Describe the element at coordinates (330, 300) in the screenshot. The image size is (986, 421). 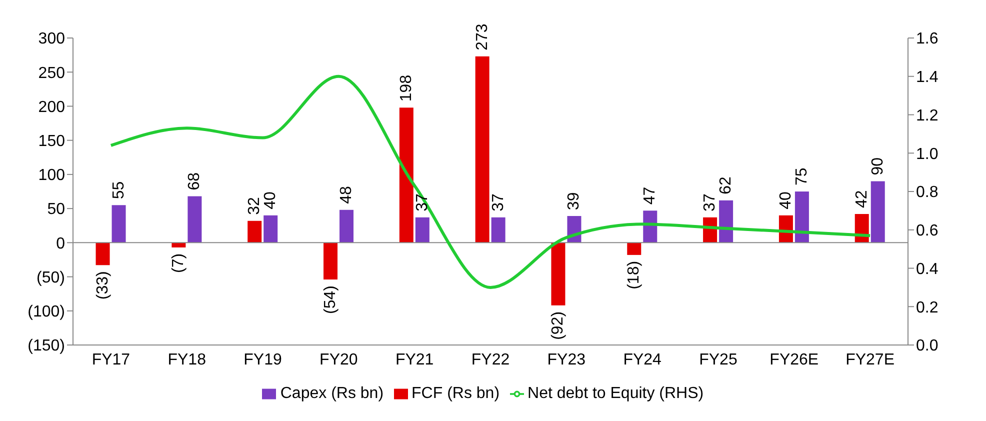
I see `data-label: (54)` at that location.